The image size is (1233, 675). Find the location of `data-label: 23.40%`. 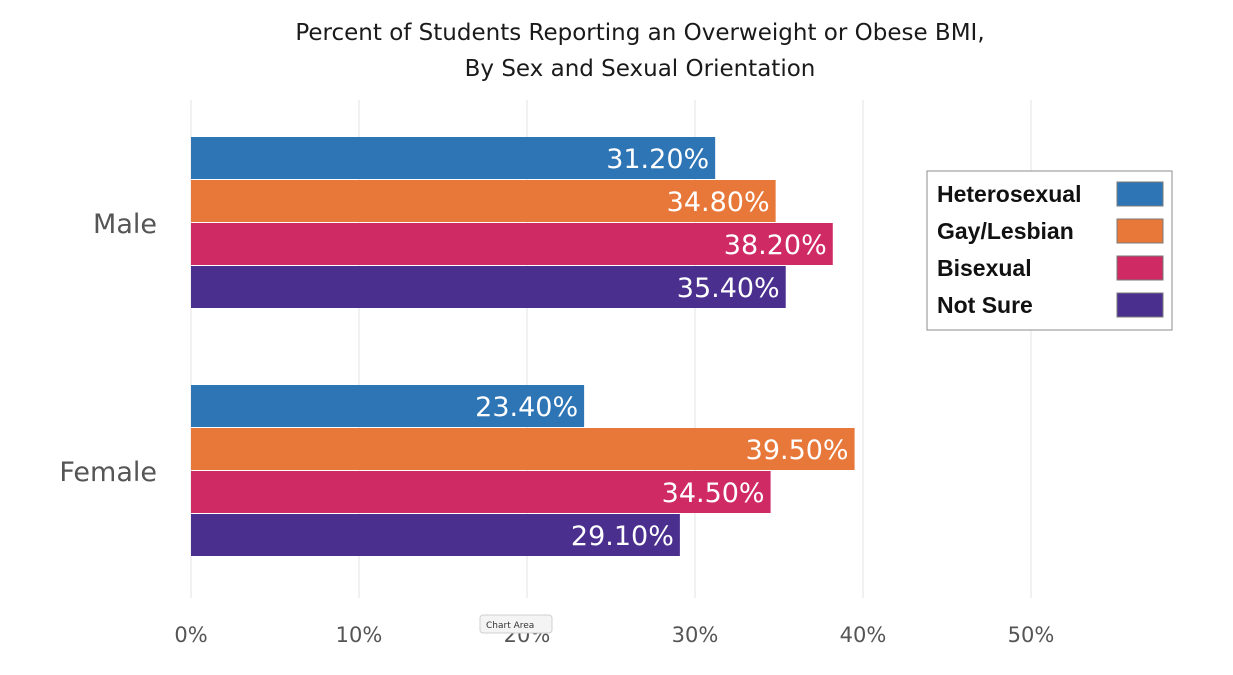

data-label: 23.40% is located at coordinates (526, 407).